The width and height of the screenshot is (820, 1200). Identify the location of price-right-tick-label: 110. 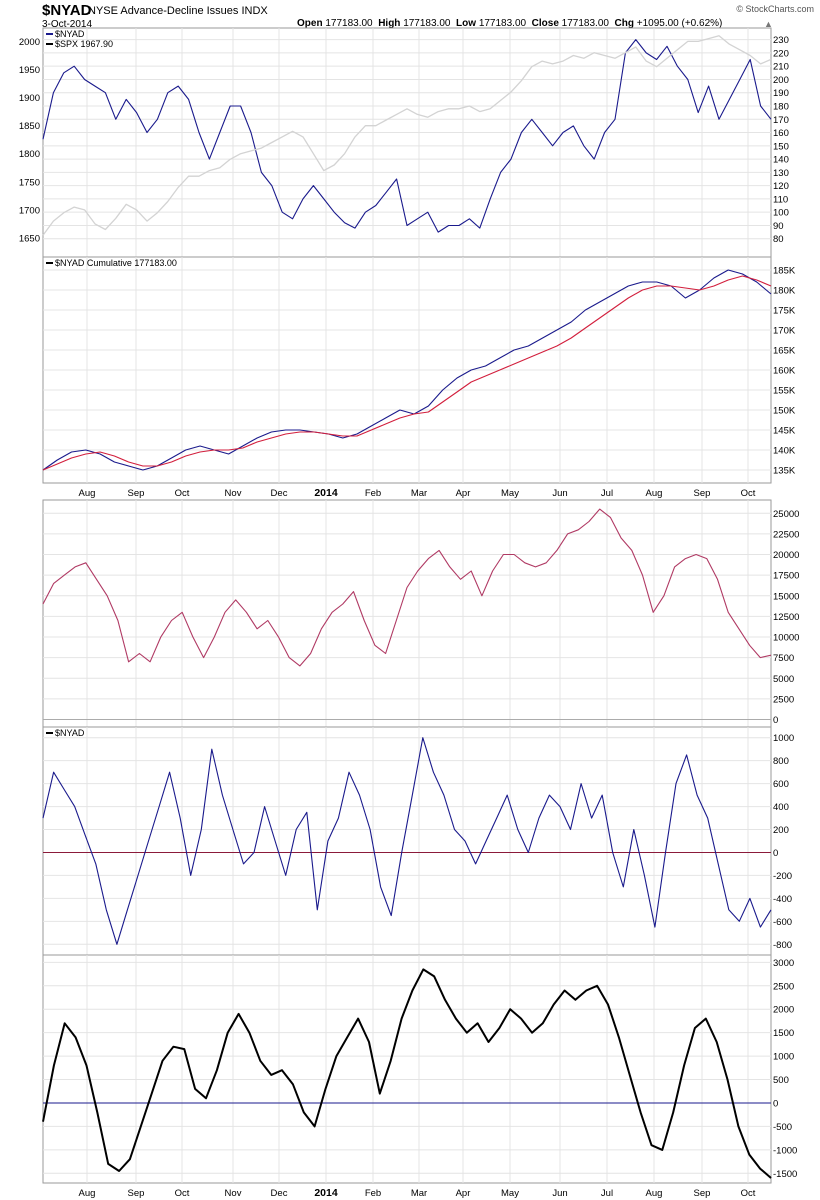
(780, 199).